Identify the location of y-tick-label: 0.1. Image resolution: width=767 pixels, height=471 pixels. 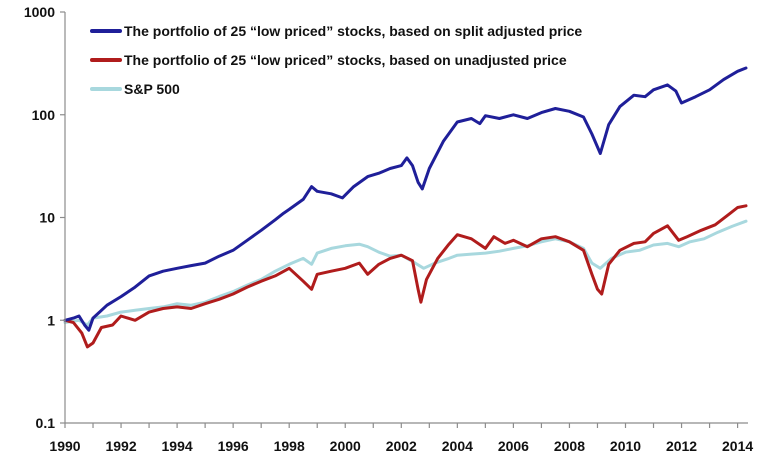
(46, 423).